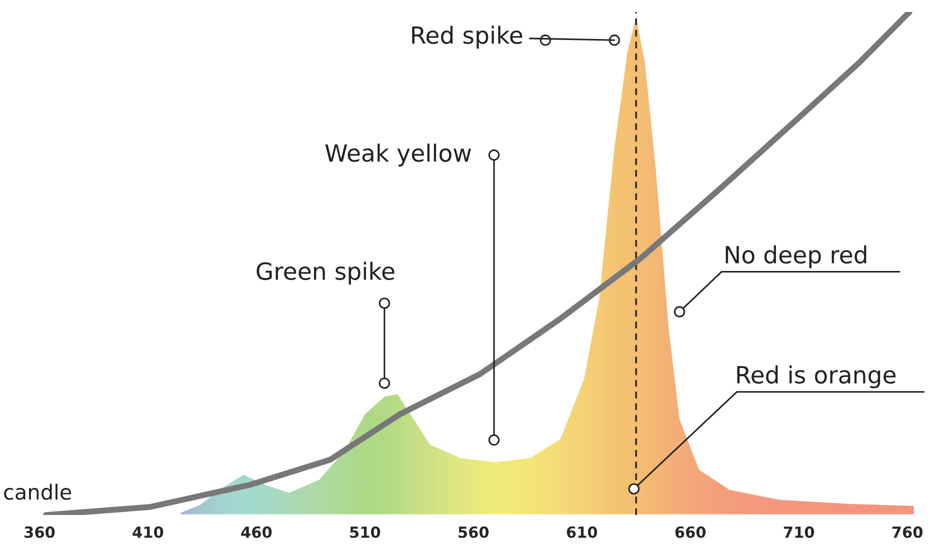 The image size is (935, 549). I want to click on x-tick-label: 710, so click(799, 532).